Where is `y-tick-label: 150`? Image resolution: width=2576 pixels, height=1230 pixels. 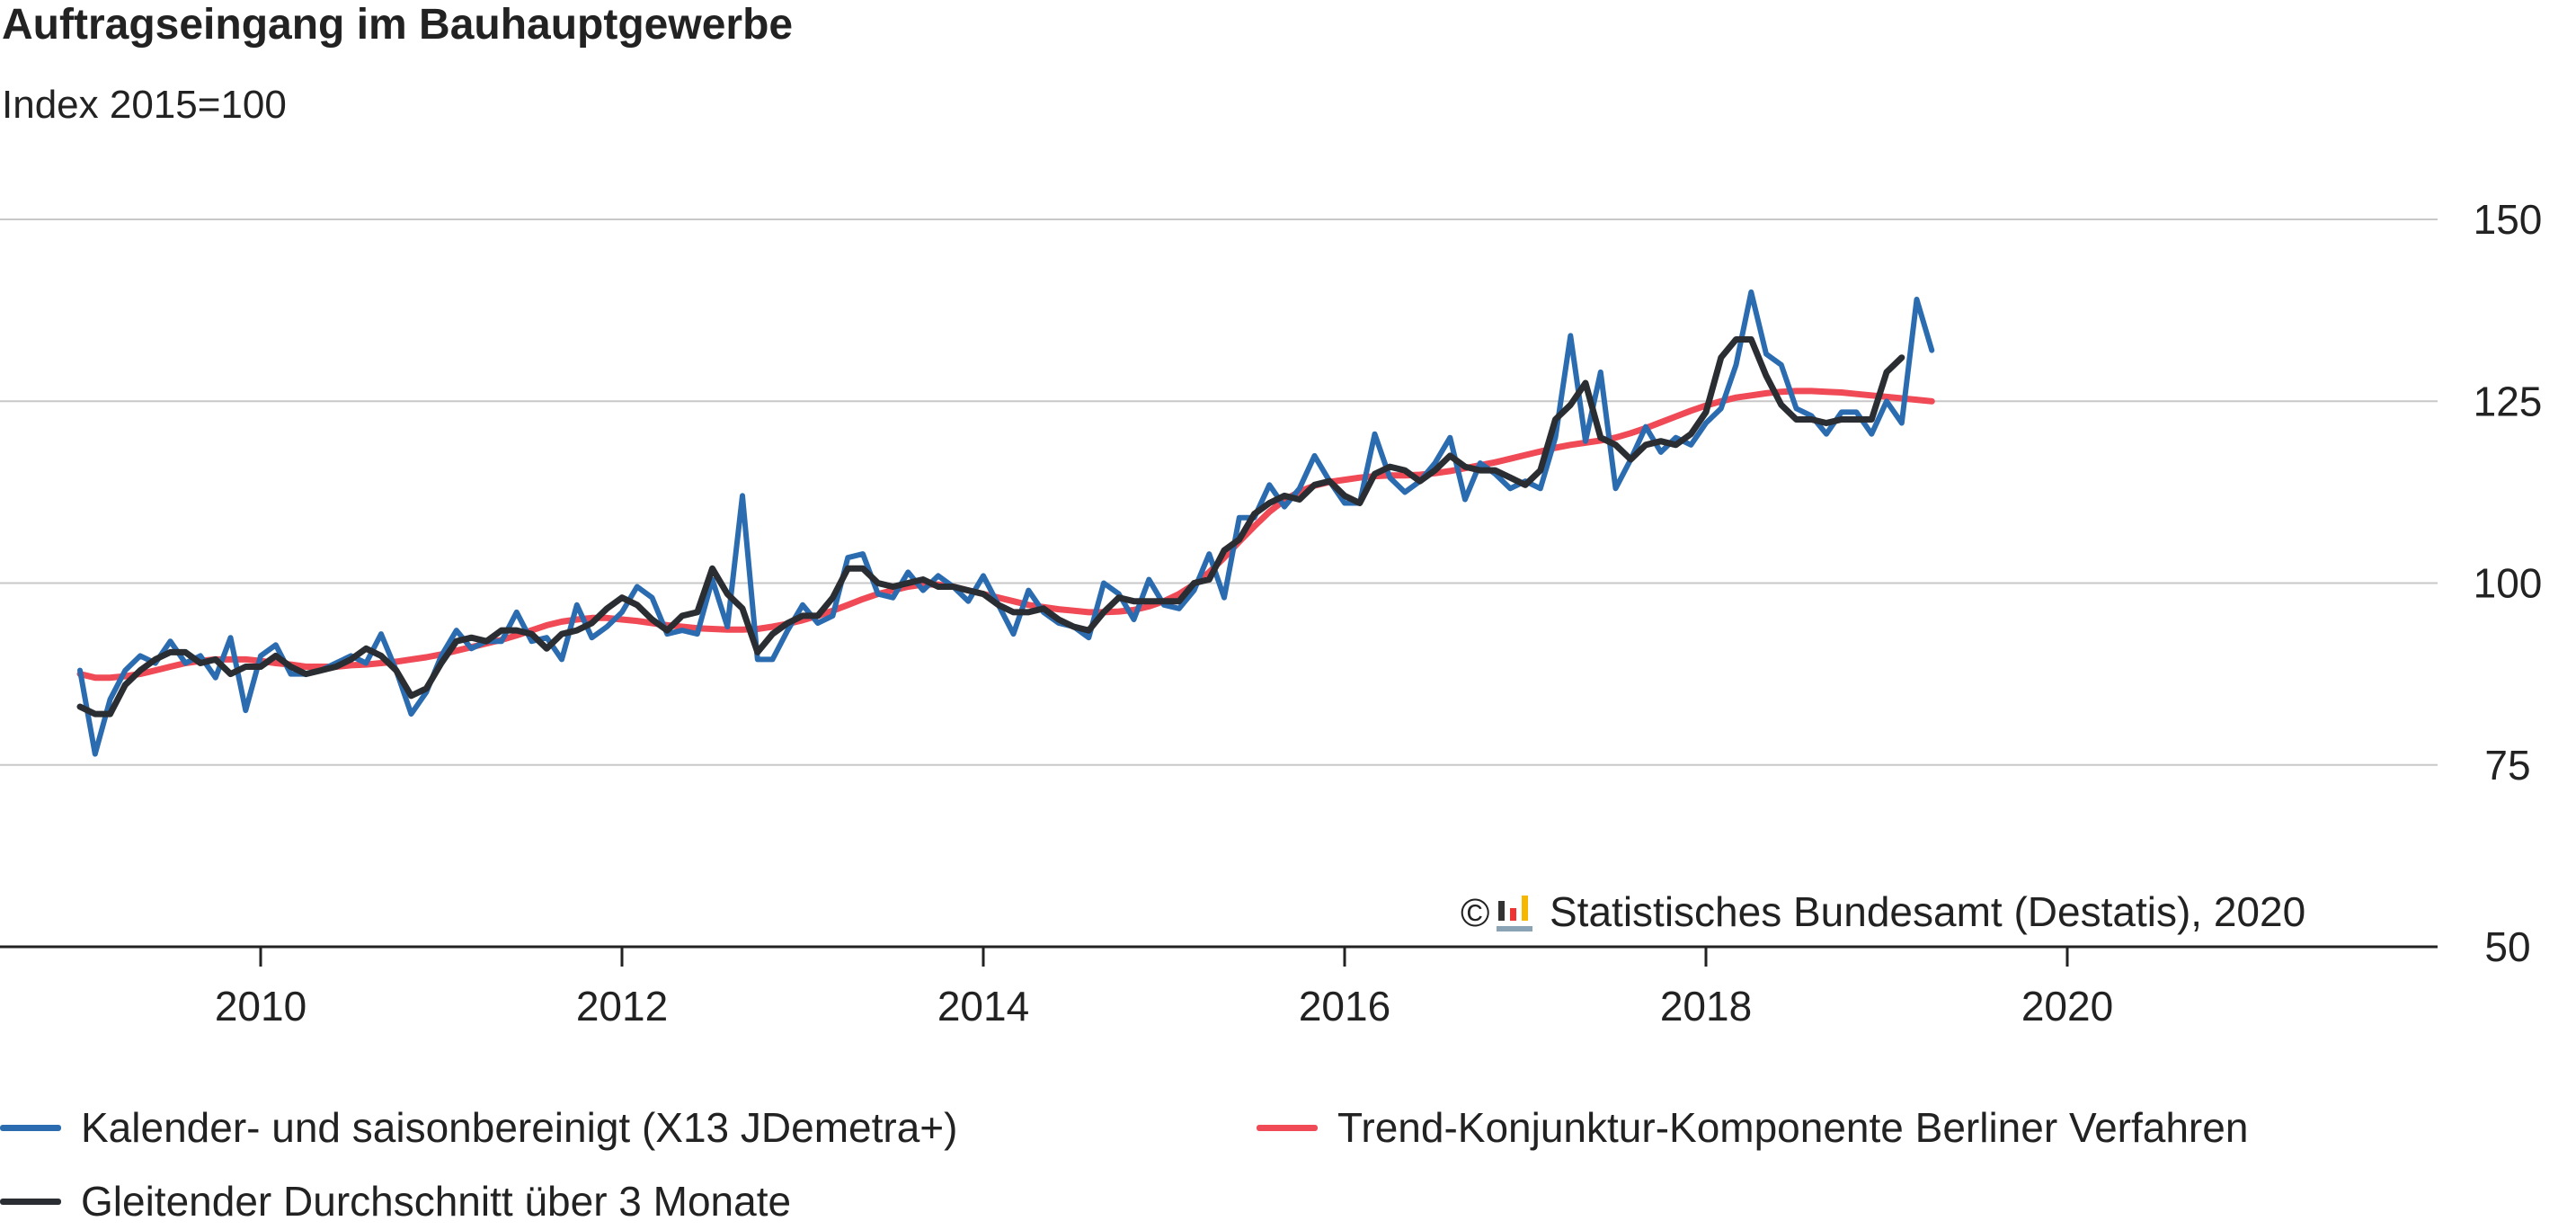 y-tick-label: 150 is located at coordinates (2508, 220).